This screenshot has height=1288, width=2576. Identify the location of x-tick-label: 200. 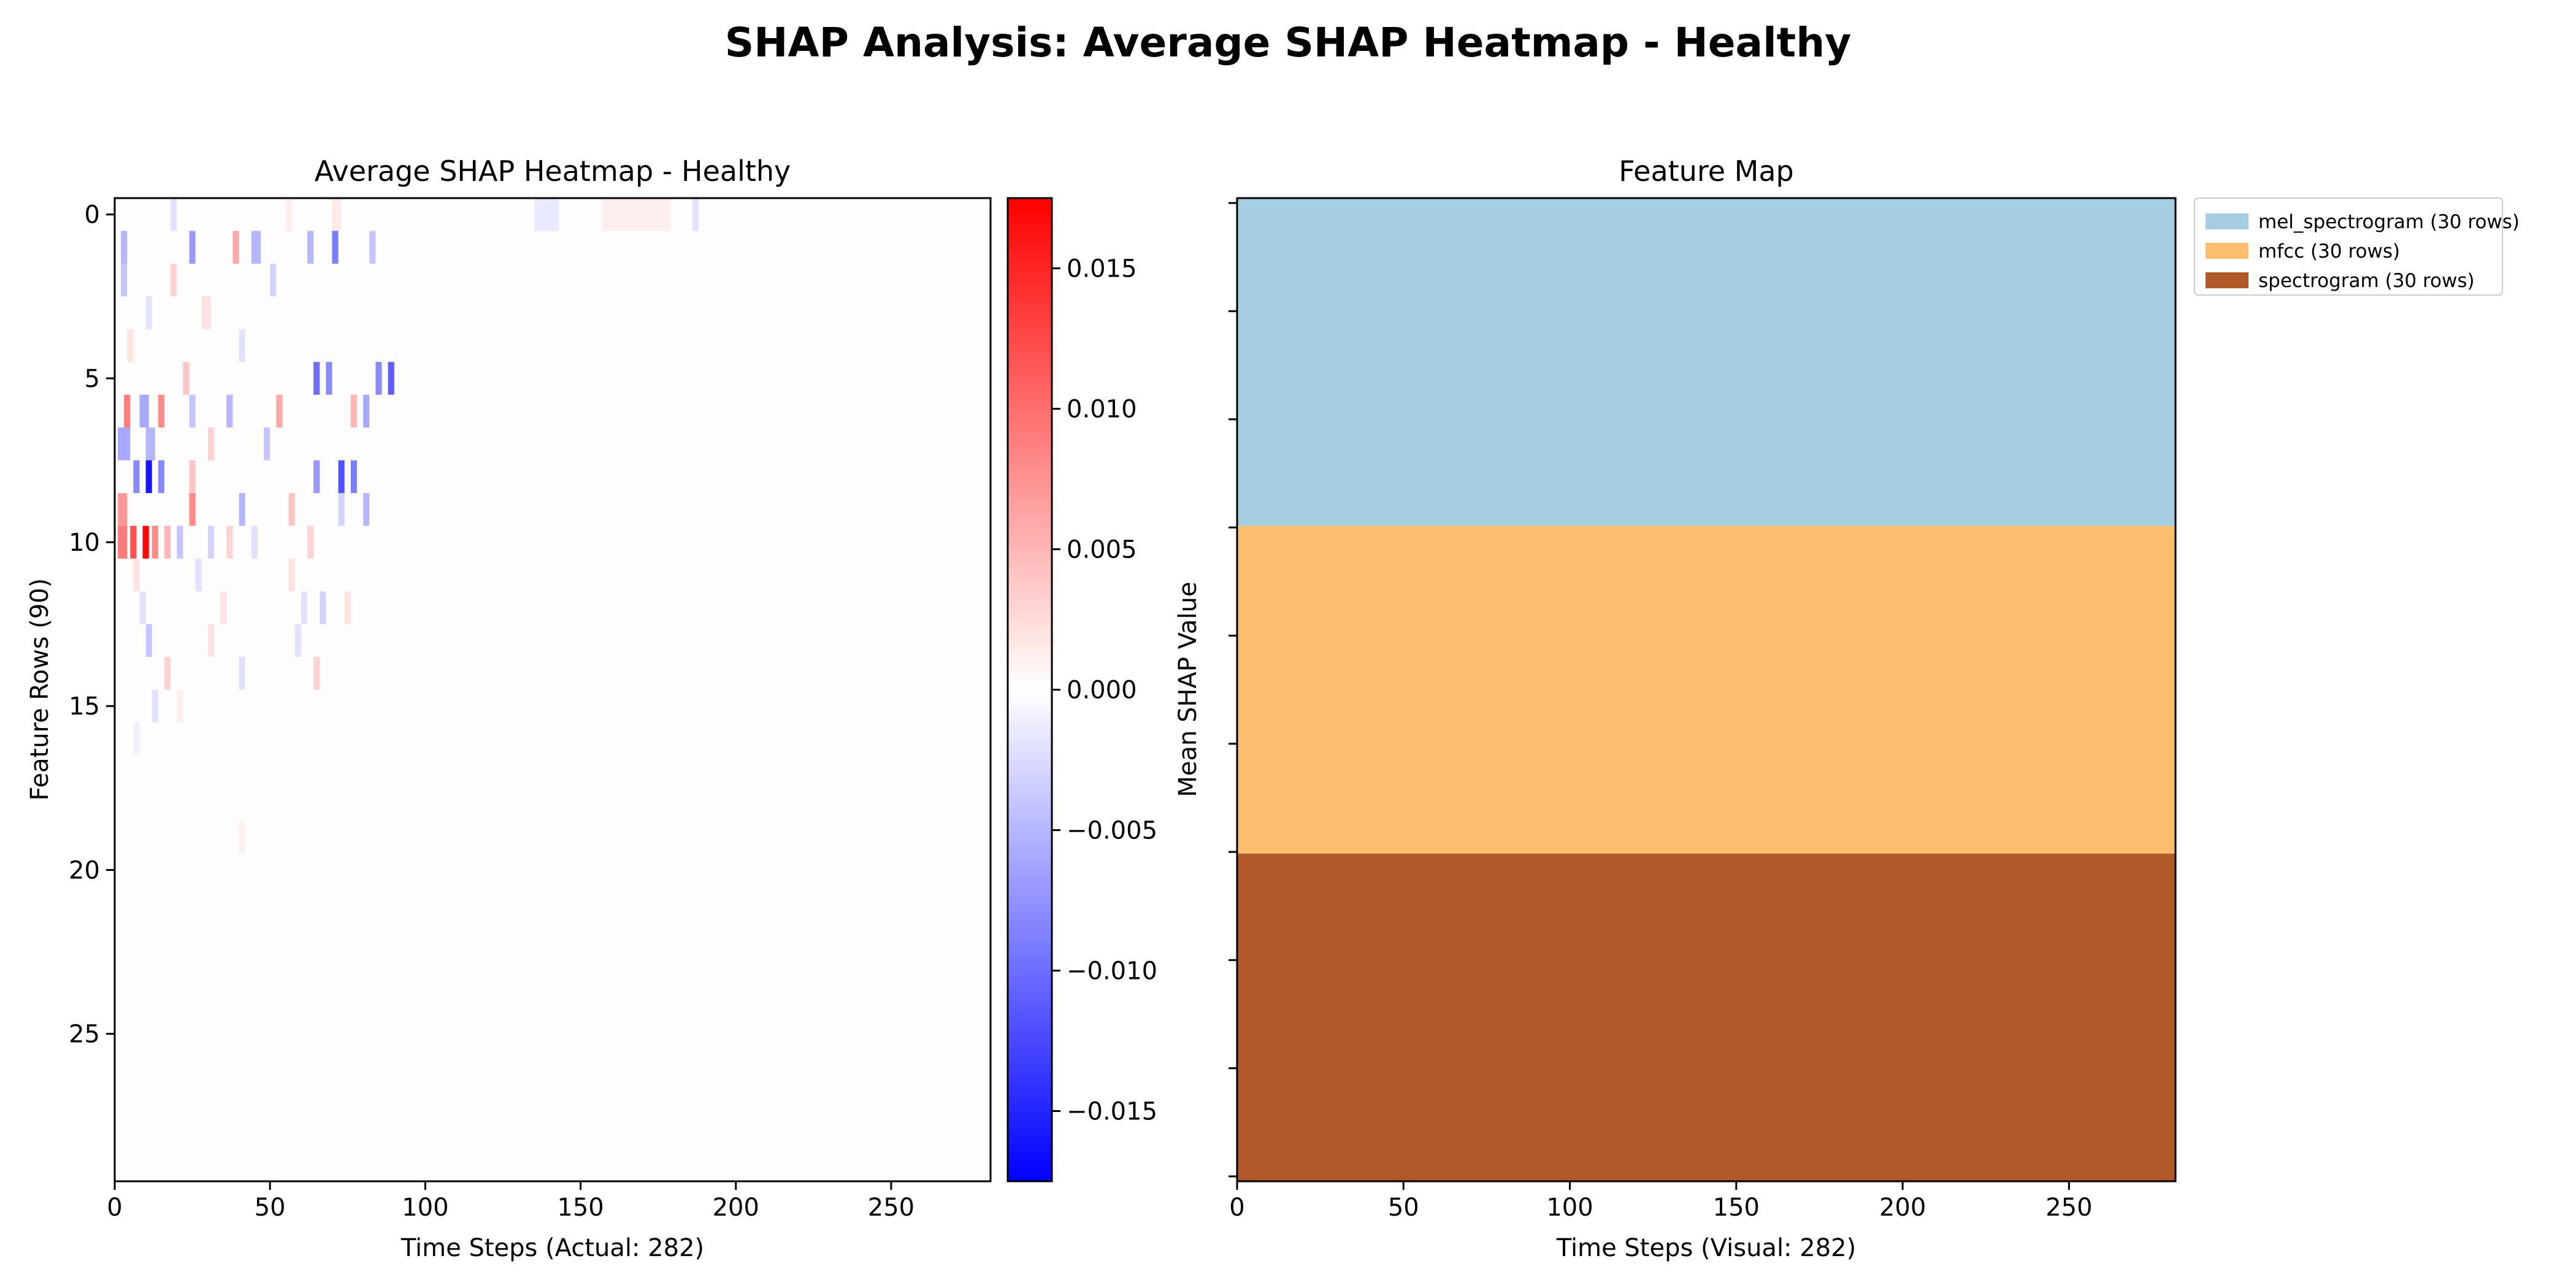
(736, 1208).